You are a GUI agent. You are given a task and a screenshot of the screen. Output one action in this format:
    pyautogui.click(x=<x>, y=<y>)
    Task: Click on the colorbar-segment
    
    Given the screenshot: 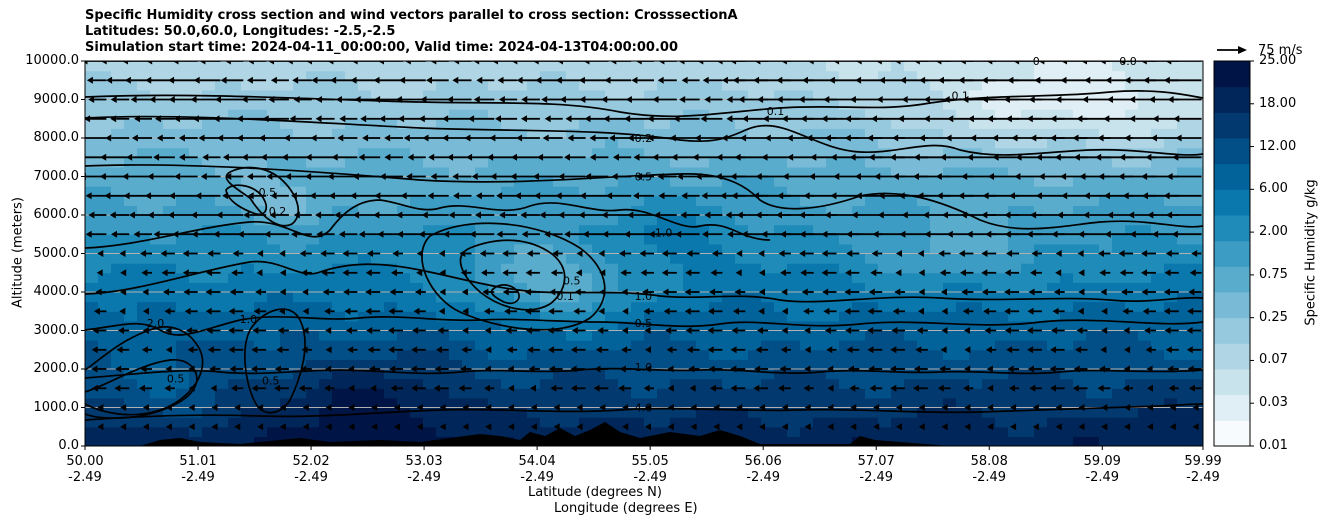 What is the action you would take?
    pyautogui.click(x=1232, y=99)
    